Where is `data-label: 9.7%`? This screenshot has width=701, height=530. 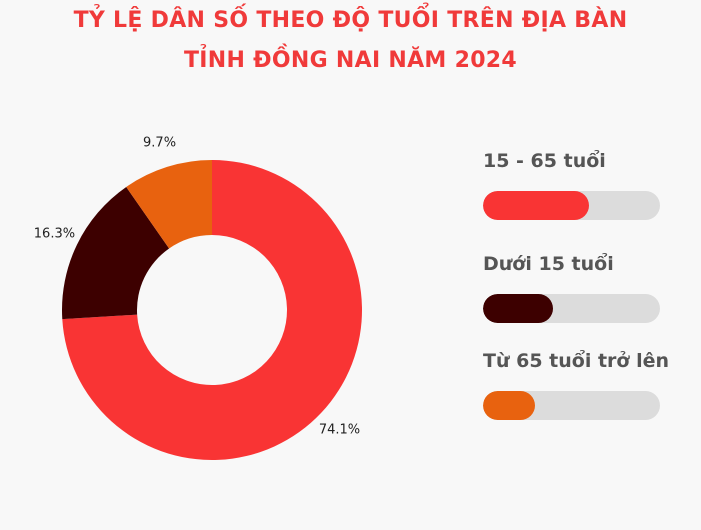 data-label: 9.7% is located at coordinates (159, 143).